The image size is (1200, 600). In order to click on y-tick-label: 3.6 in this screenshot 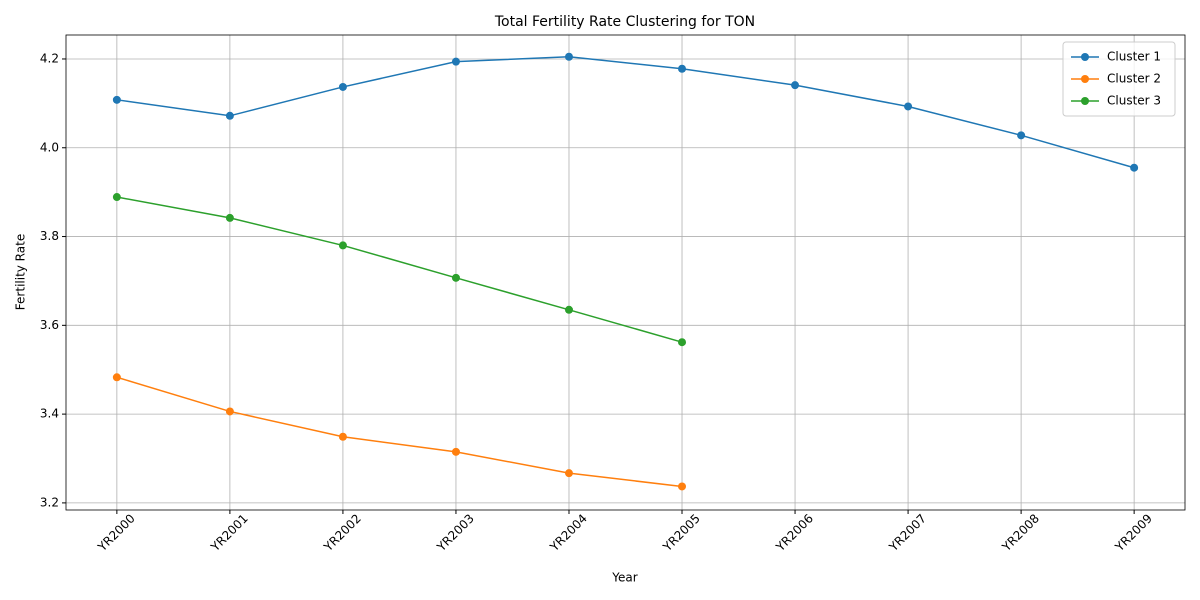, I will do `click(49, 325)`.